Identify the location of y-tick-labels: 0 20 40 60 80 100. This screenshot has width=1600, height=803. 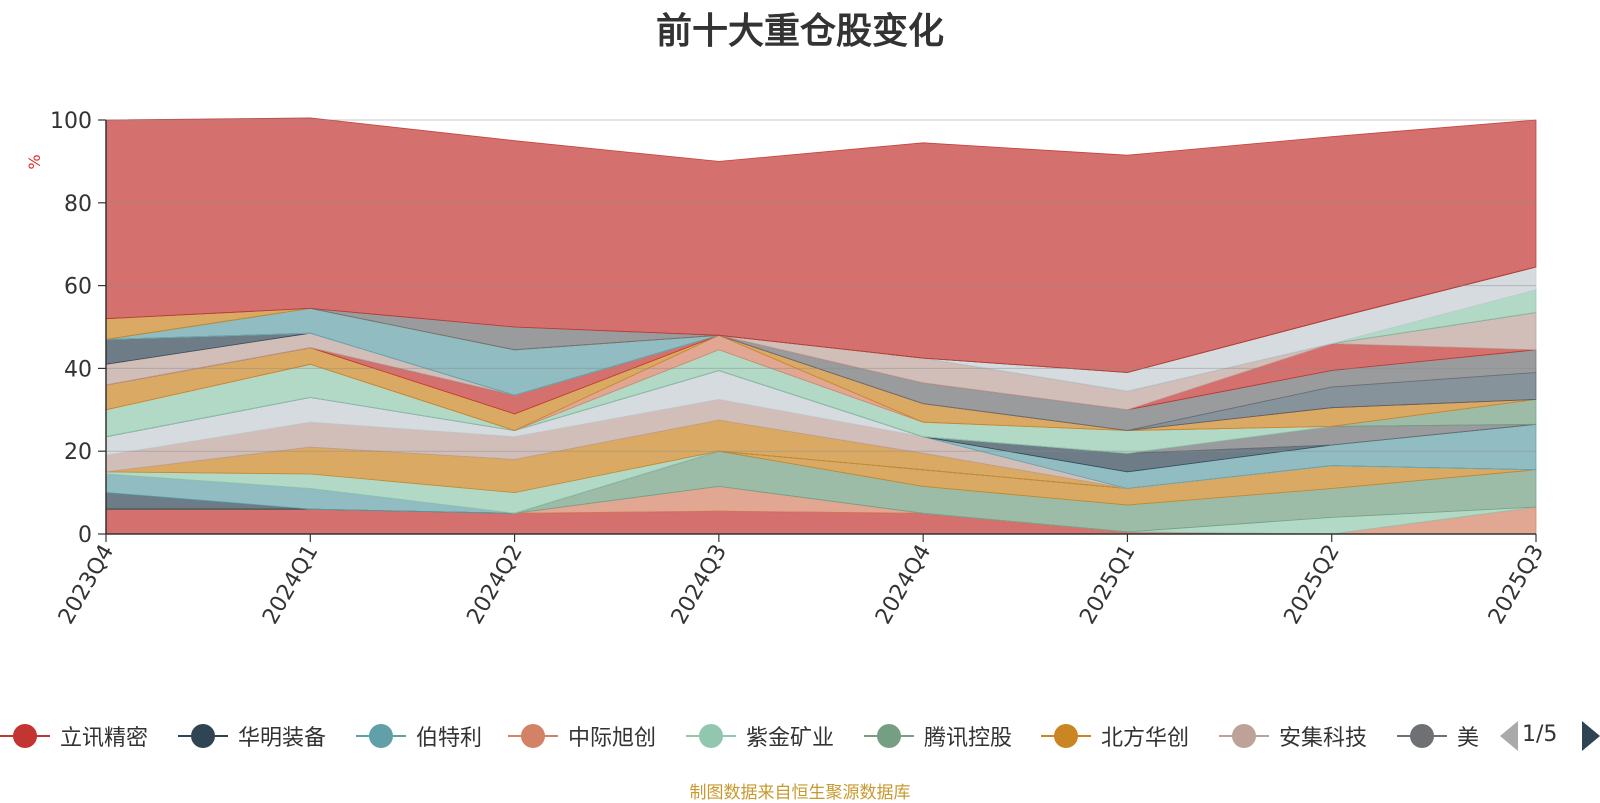
(71, 328).